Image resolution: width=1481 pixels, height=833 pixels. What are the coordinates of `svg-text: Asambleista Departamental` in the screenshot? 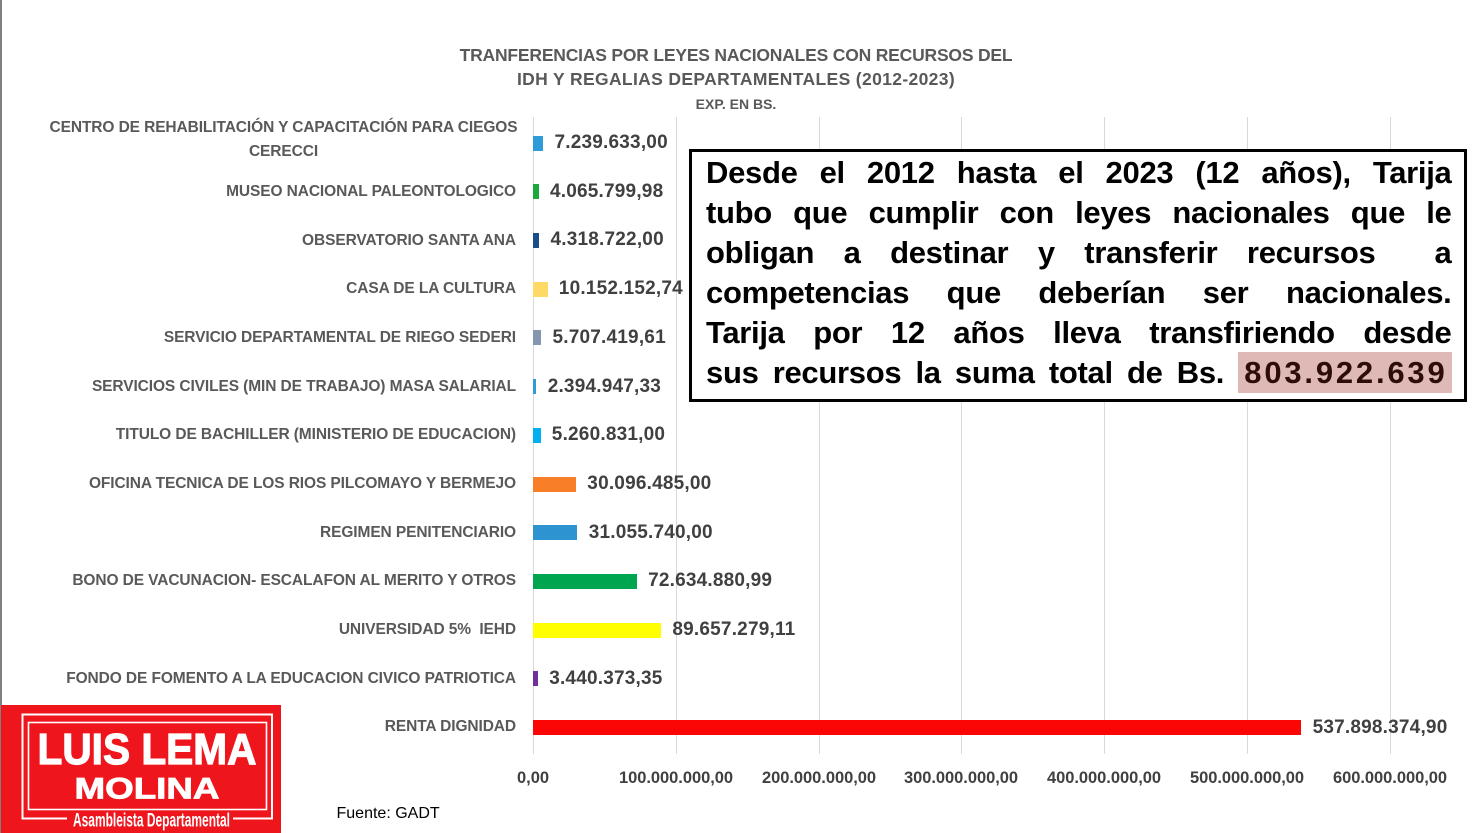 It's located at (151, 821).